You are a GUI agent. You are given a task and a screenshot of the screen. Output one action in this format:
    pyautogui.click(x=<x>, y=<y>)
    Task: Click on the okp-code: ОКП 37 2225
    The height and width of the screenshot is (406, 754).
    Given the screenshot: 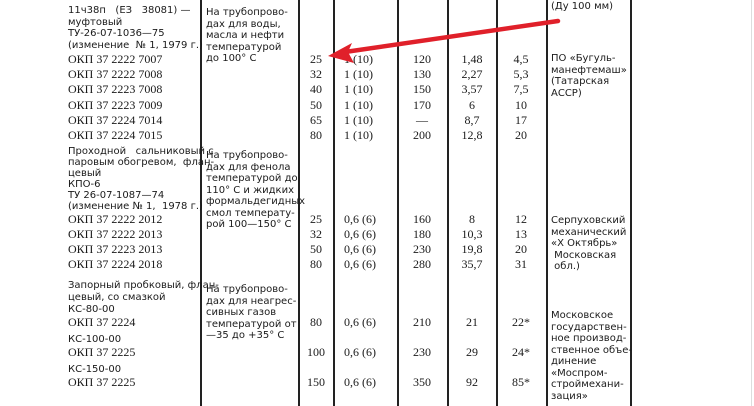 What is the action you would take?
    pyautogui.click(x=102, y=352)
    